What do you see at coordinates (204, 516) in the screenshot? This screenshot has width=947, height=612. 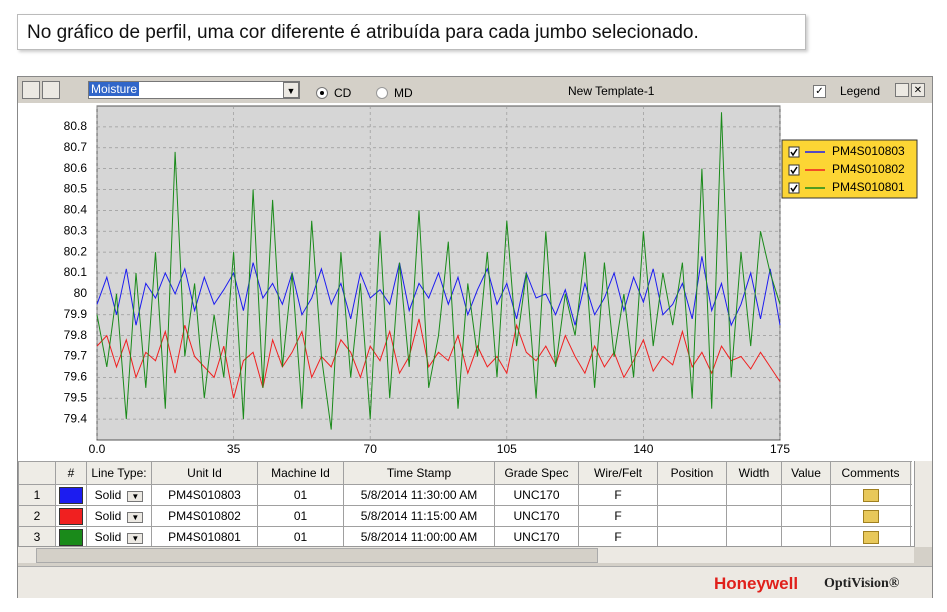 I see `table-cell: PM4S010802` at bounding box center [204, 516].